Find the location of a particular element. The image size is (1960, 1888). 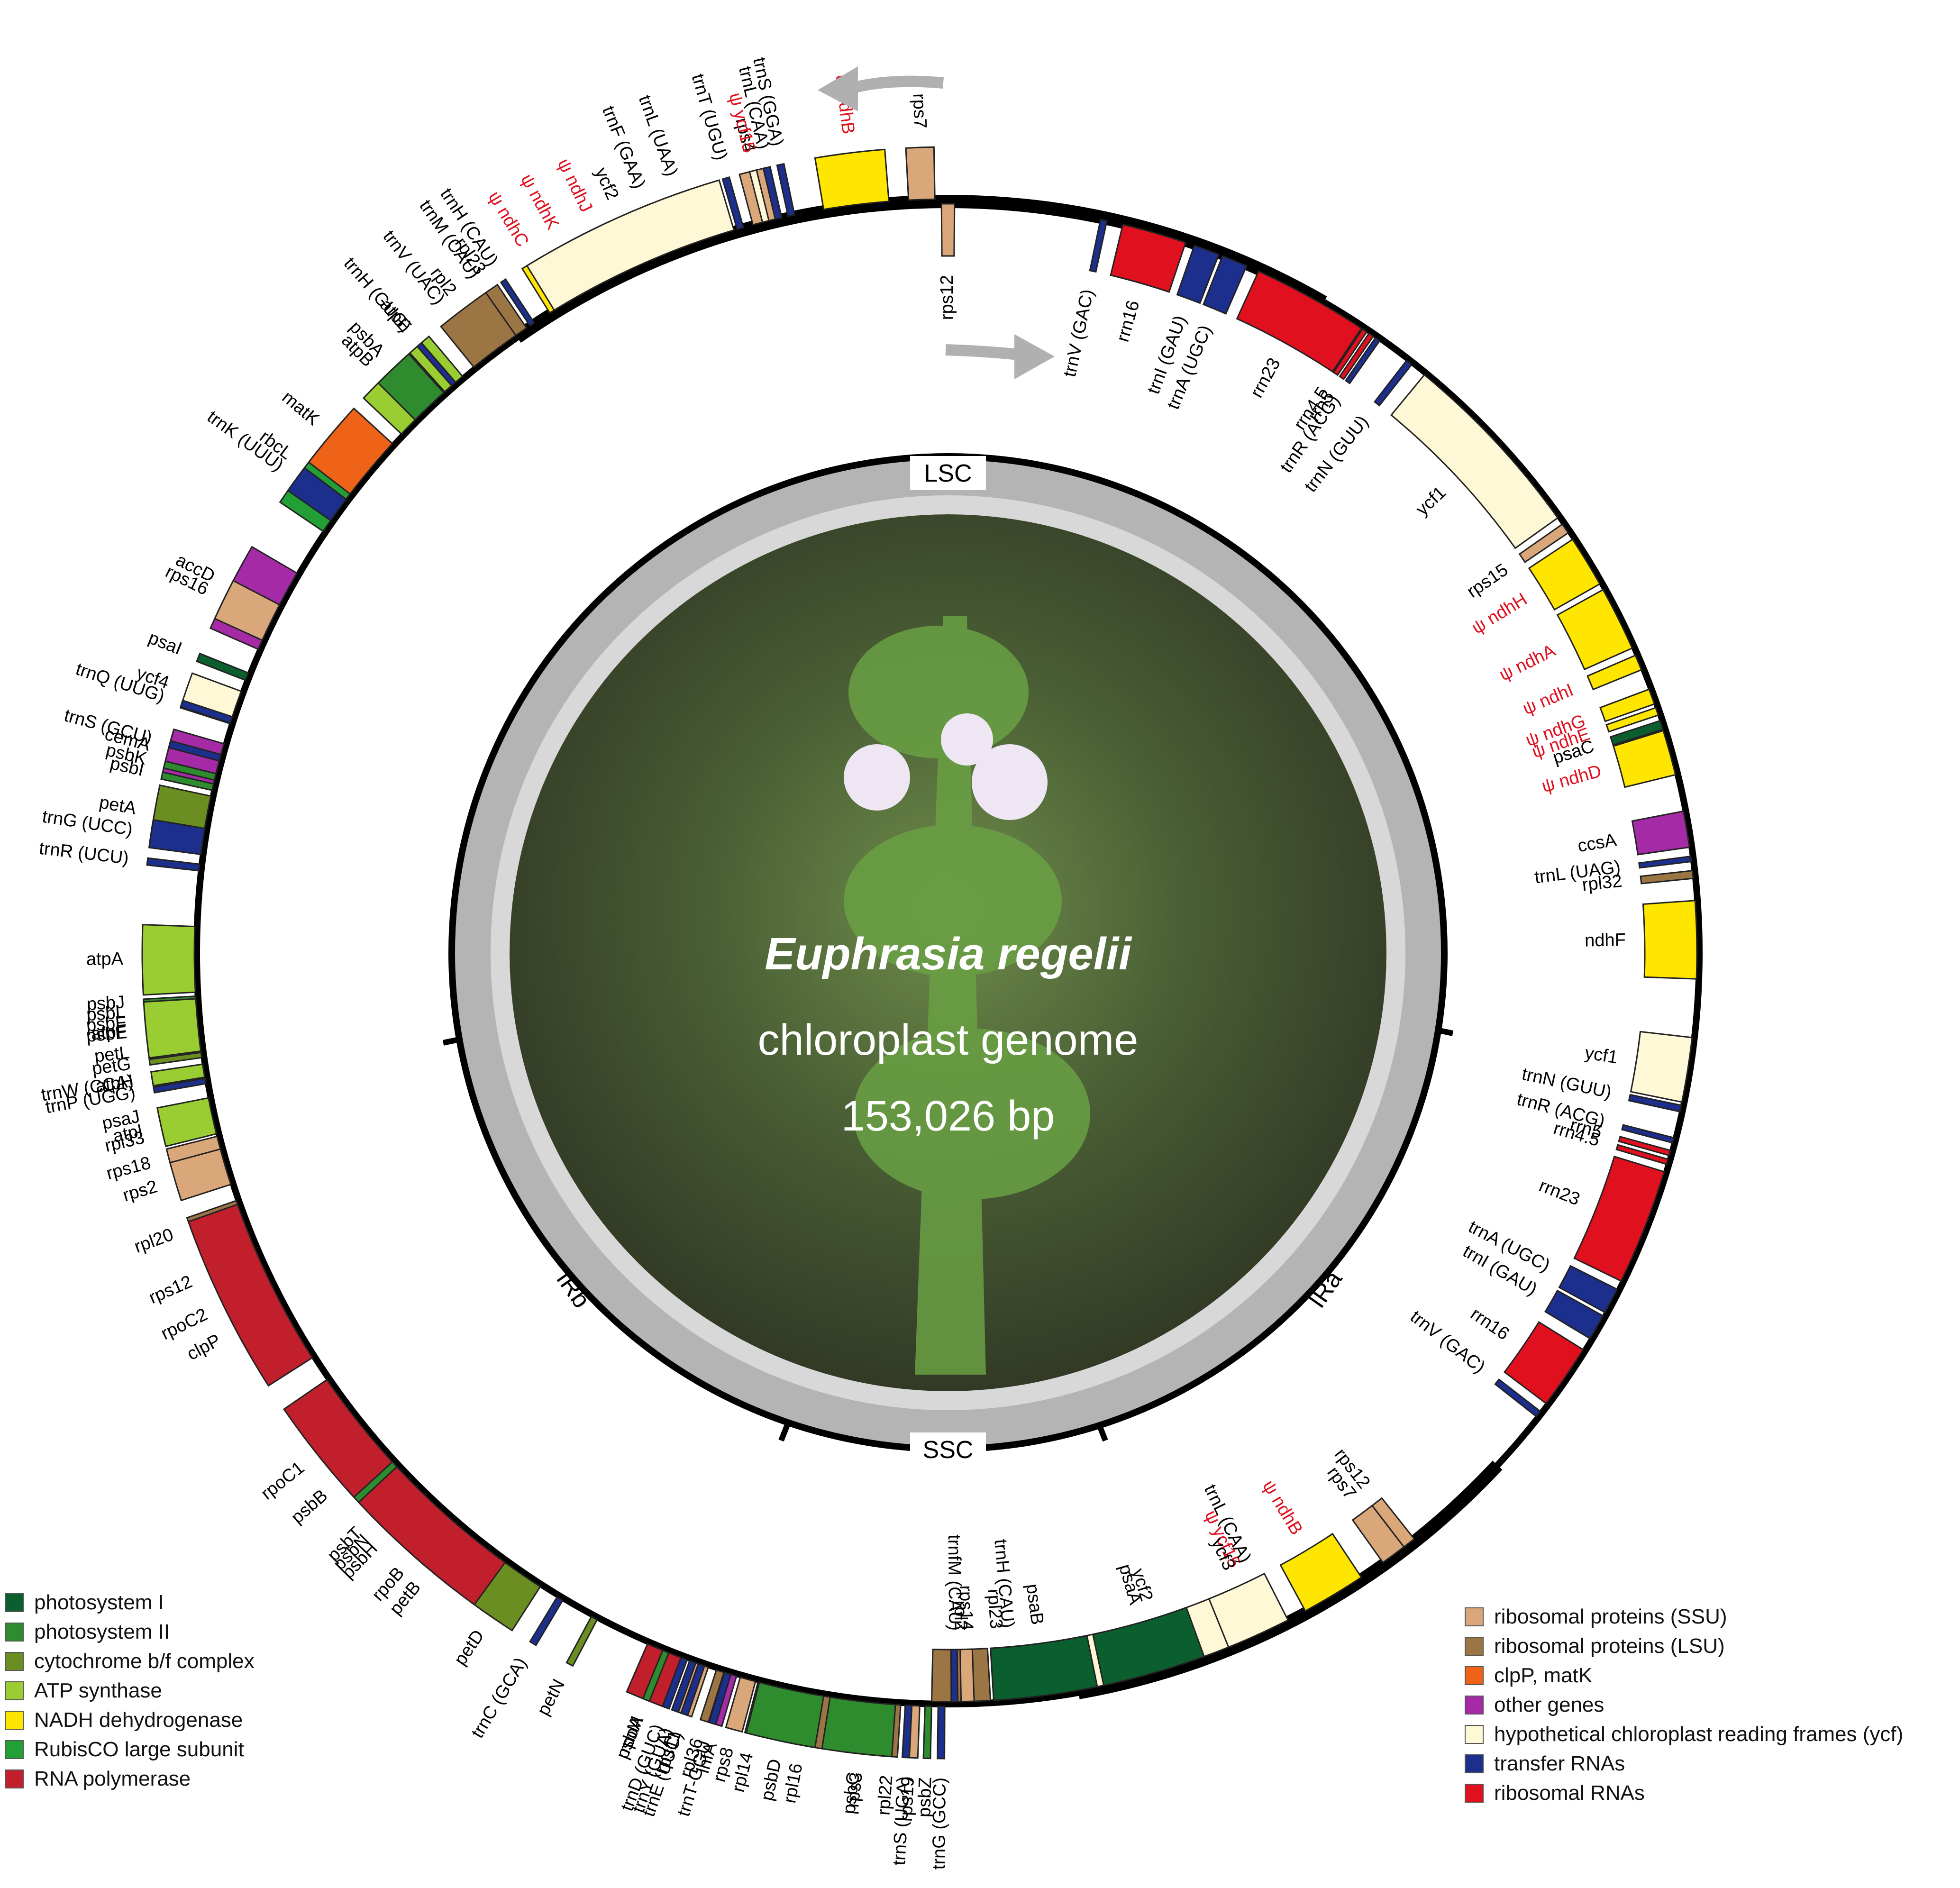

gene-label: rps12 is located at coordinates (947, 297).